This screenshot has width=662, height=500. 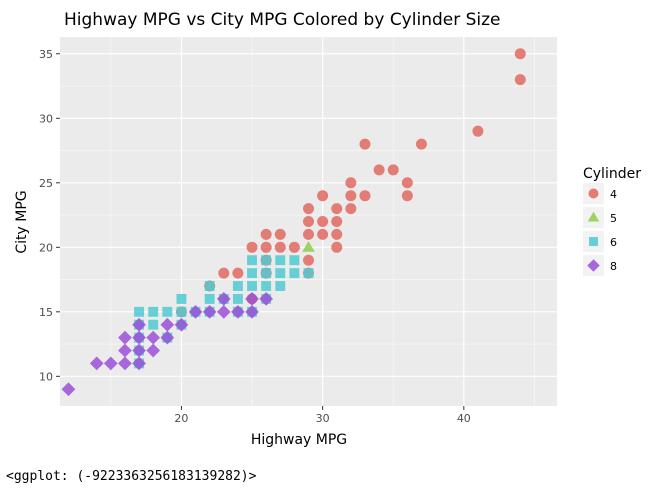 I want to click on legend-square-icon, so click(x=593, y=241).